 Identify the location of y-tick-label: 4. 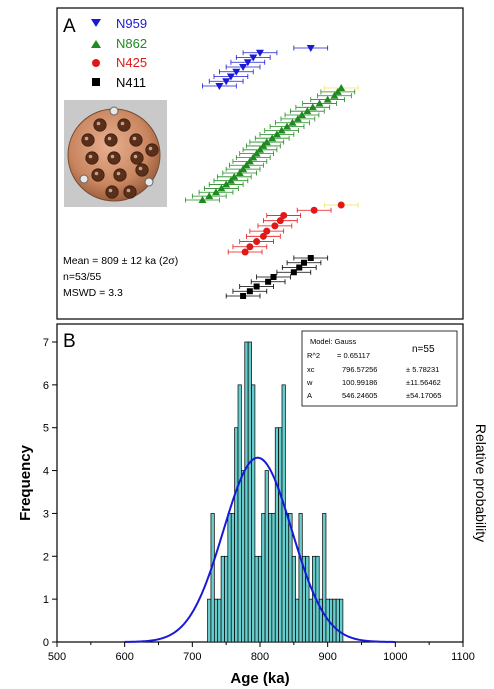
(46, 472).